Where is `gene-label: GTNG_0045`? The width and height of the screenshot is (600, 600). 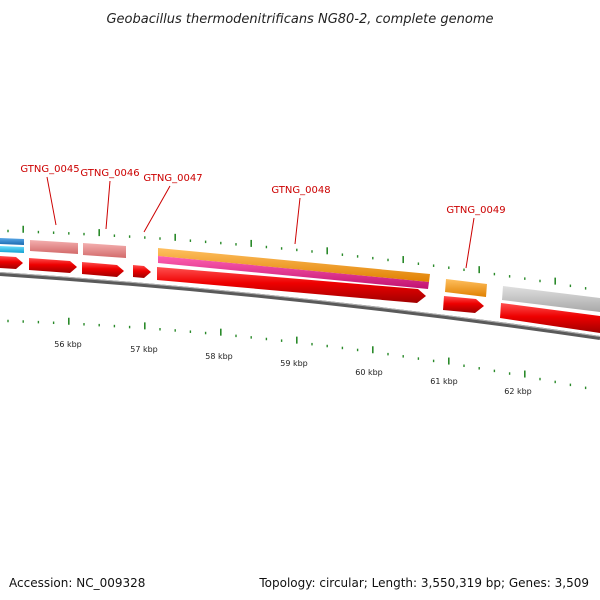
gene-label: GTNG_0045 is located at coordinates (49, 169).